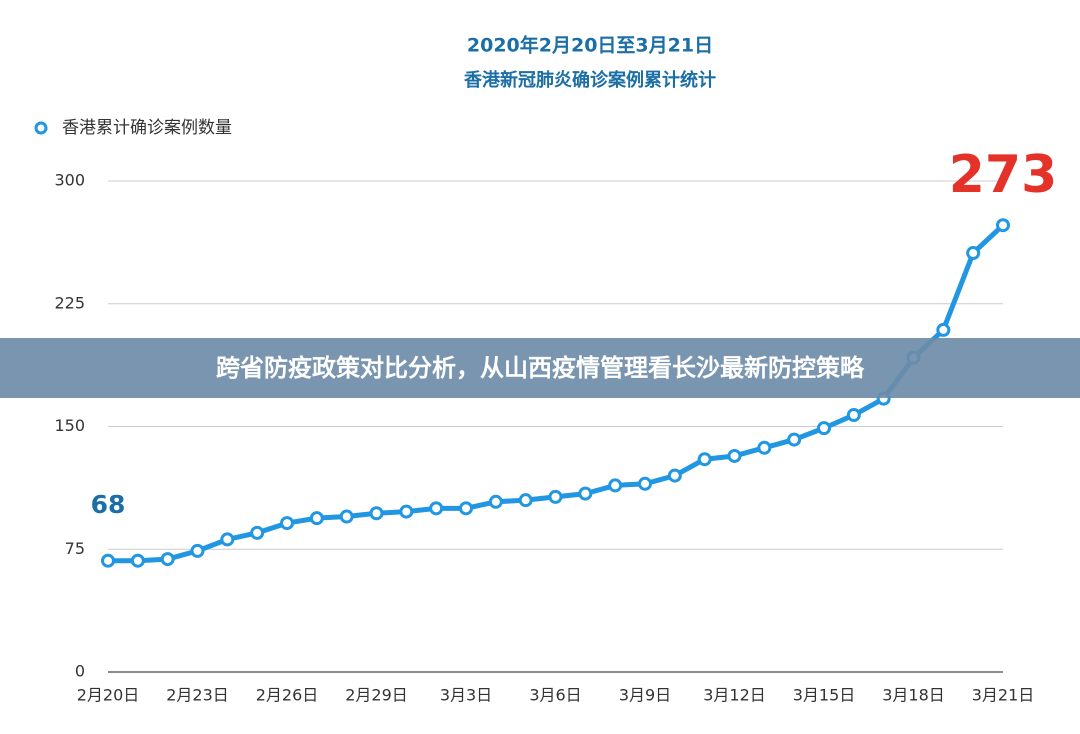  What do you see at coordinates (287, 695) in the screenshot?
I see `x-tick-label: 2月26日` at bounding box center [287, 695].